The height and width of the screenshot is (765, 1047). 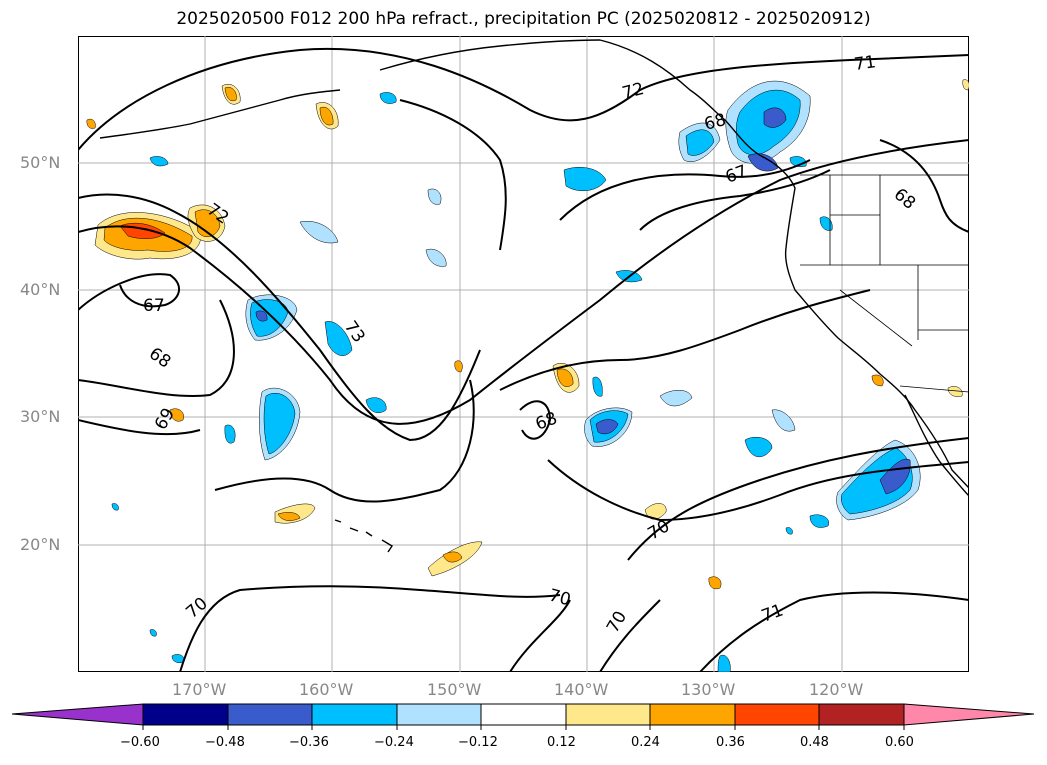 What do you see at coordinates (225, 742) in the screenshot?
I see `colorbar-tick-label: −0.48` at bounding box center [225, 742].